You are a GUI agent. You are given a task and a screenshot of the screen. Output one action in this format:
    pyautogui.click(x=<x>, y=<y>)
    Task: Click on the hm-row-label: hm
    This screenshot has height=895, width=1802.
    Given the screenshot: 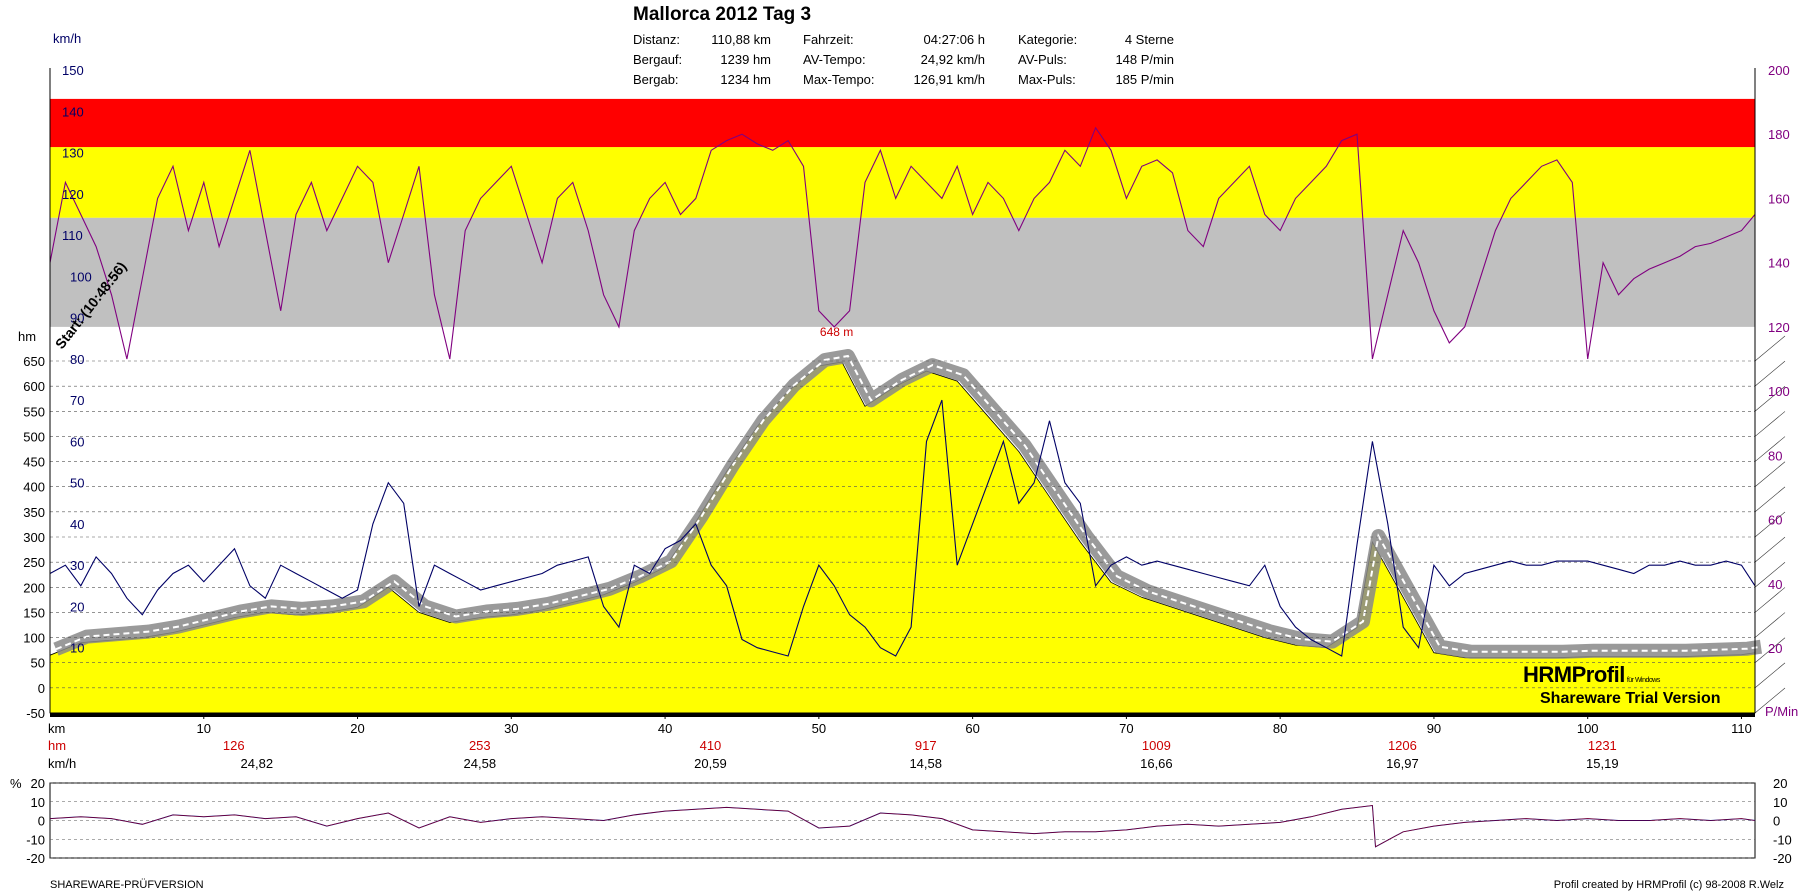 What is the action you would take?
    pyautogui.click(x=57, y=745)
    